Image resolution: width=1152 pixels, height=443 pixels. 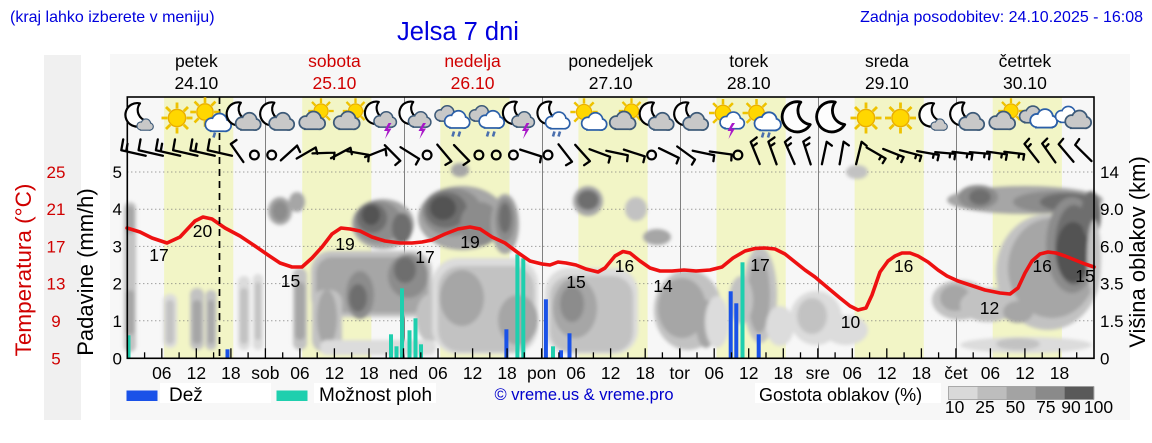 What do you see at coordinates (610, 61) in the screenshot?
I see `svg-text: ponedeljek` at bounding box center [610, 61].